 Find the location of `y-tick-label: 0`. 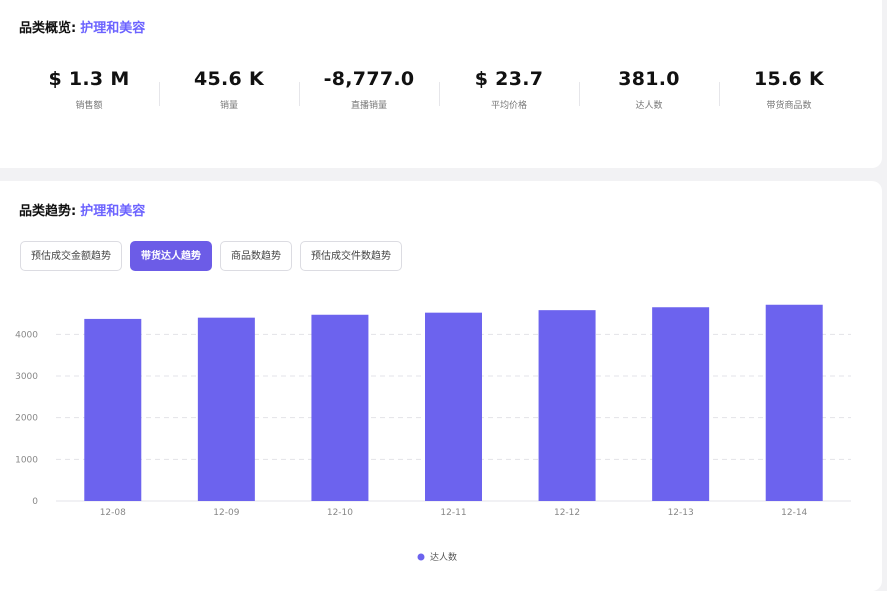

y-tick-label: 0 is located at coordinates (35, 502).